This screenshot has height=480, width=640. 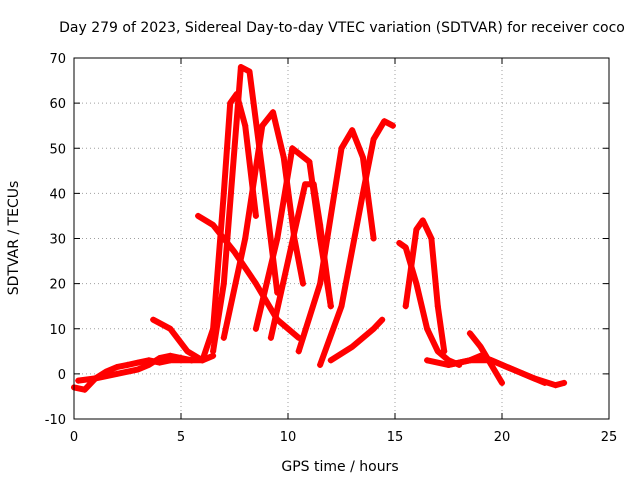 I want to click on x-axis-label: GPS time / hours, so click(x=339, y=467).